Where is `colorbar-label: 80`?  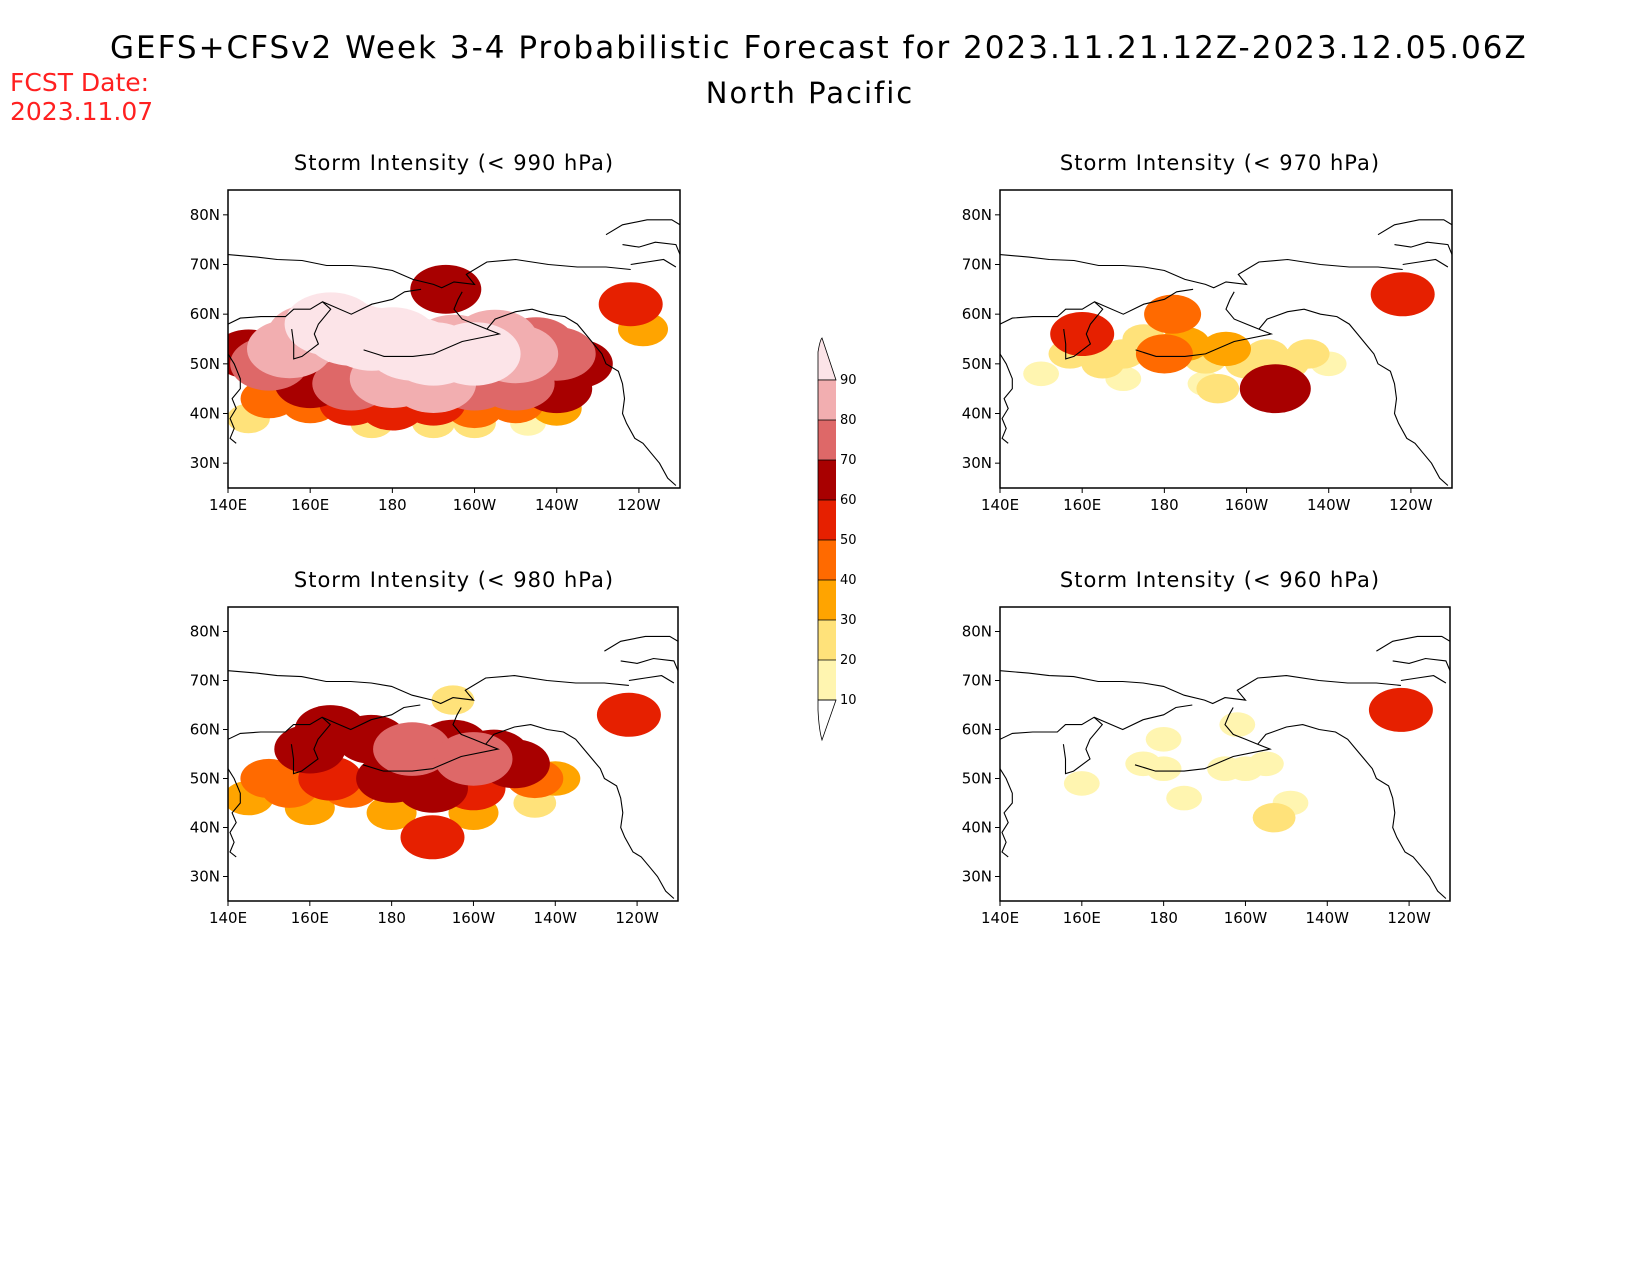
colorbar-label: 80 is located at coordinates (848, 420).